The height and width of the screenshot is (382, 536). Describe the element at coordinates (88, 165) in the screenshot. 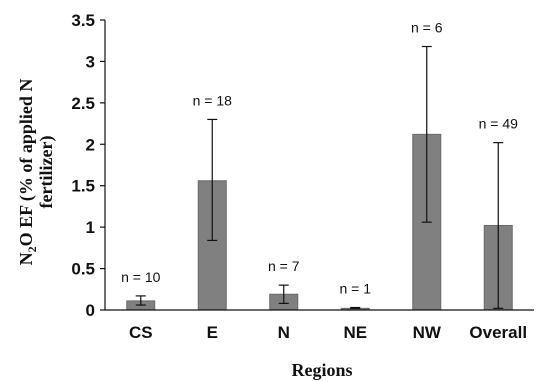

I see `y-axis-ticks: 0 0.5 1 1.5 2 2.5 3 3.5` at that location.